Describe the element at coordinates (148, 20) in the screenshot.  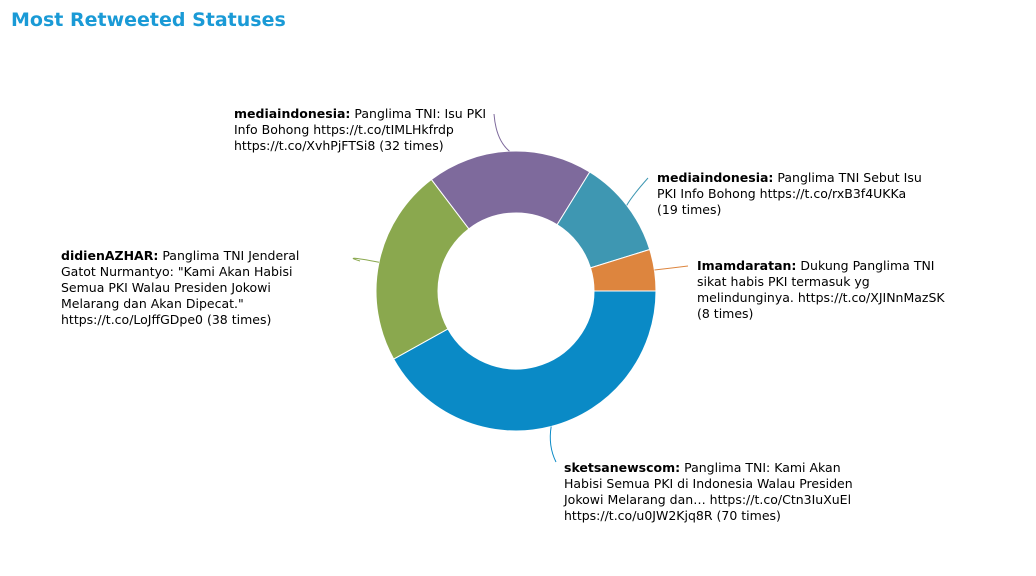
I see `page-title: Most Retweeted Statuses` at that location.